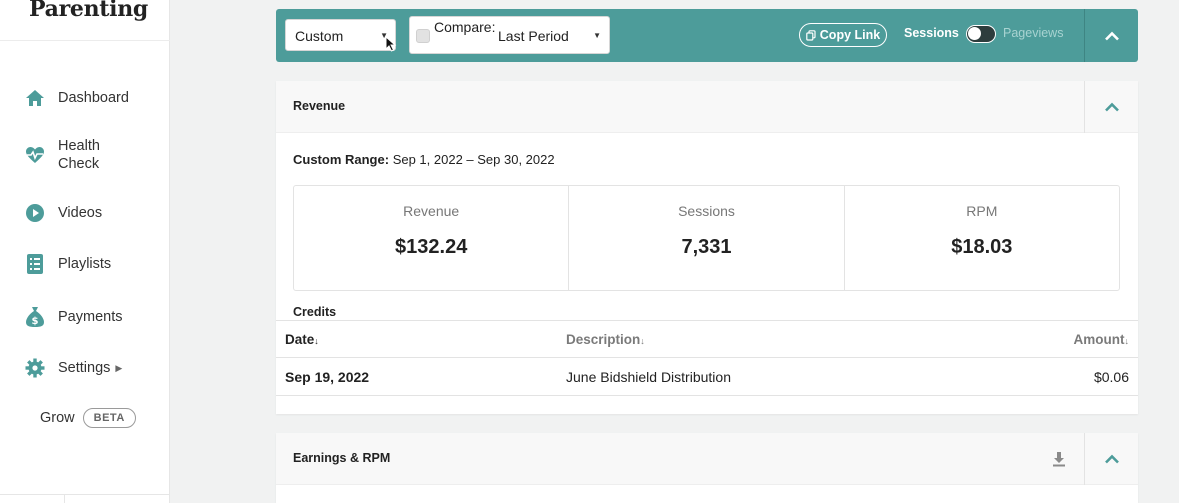 This screenshot has height=503, width=1179. I want to click on column-header-date: Date↓, so click(302, 339).